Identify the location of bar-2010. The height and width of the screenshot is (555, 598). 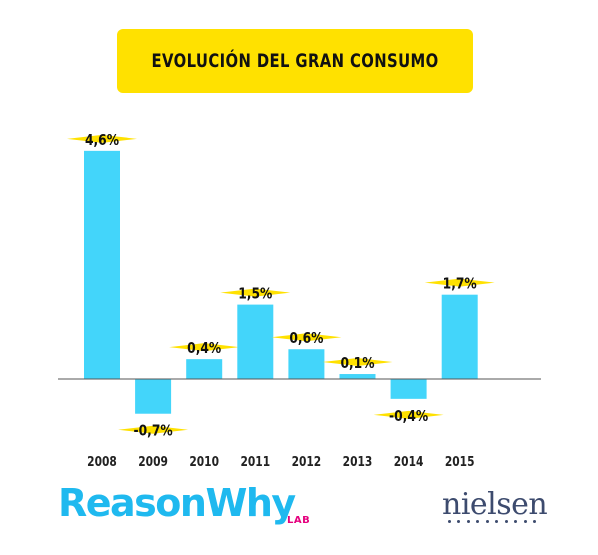
(204, 369).